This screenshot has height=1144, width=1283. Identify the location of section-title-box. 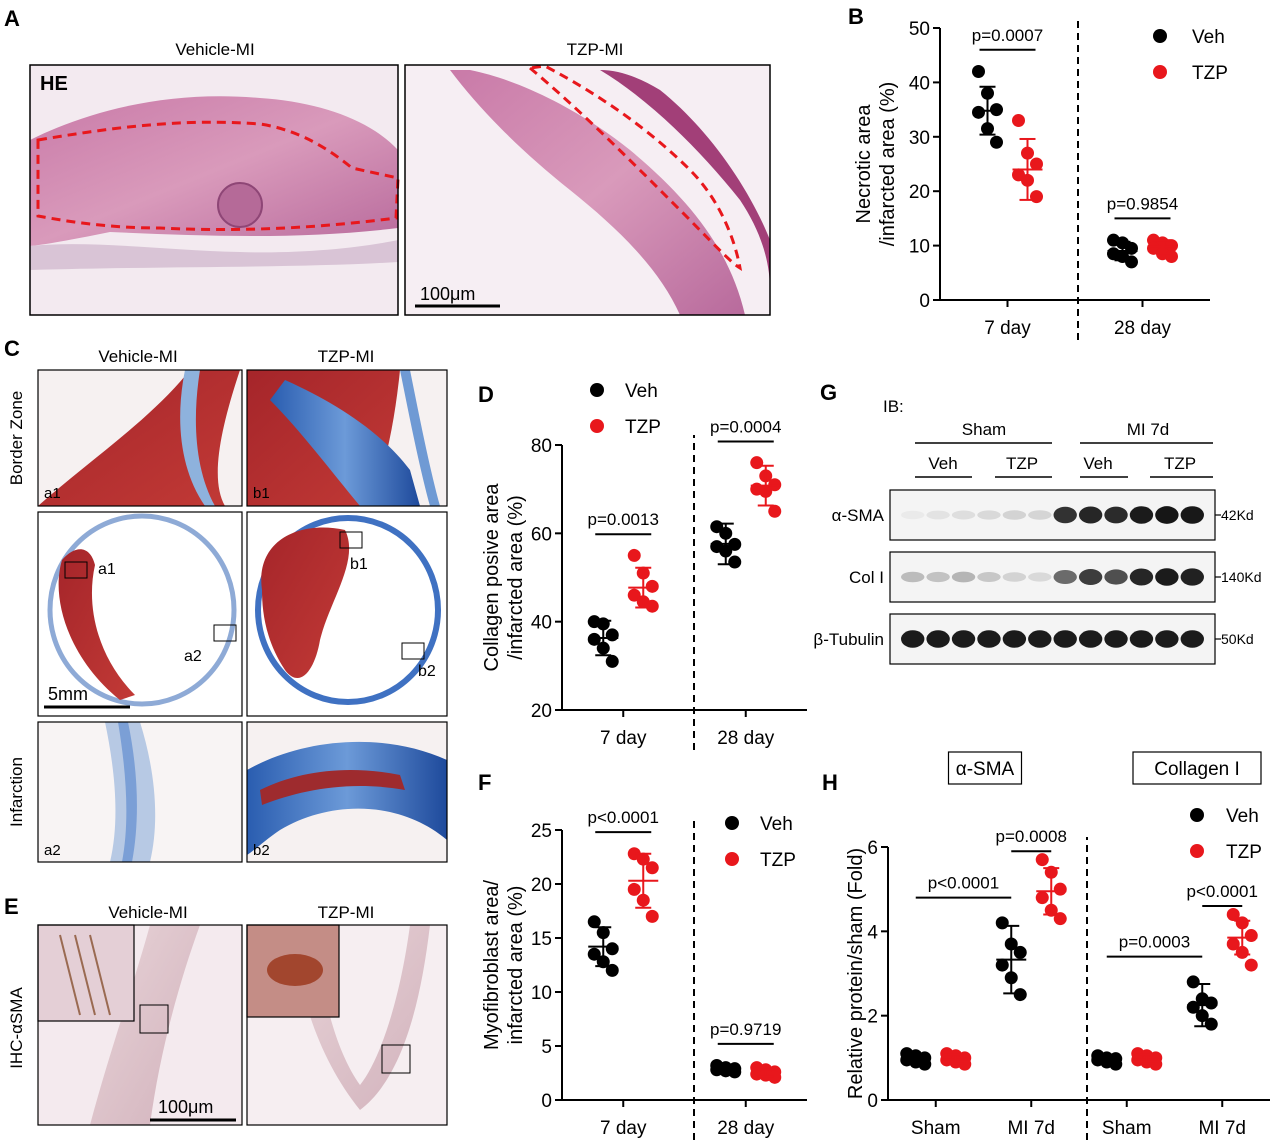
(985, 768).